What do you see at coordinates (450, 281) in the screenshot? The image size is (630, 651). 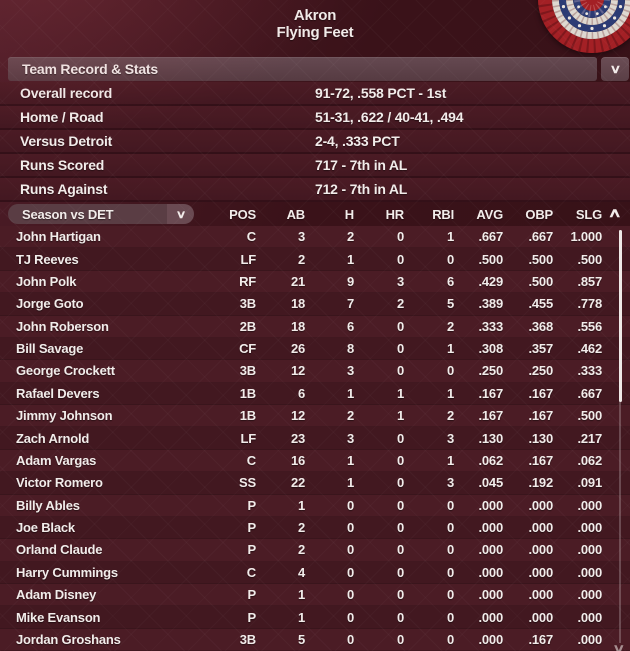 I see `stat-cell-rbi: 6` at bounding box center [450, 281].